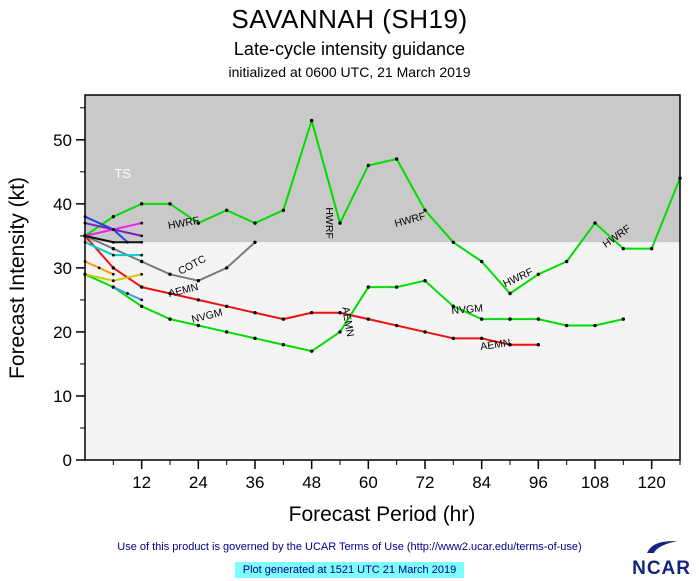 Image resolution: width=699 pixels, height=581 pixels. Describe the element at coordinates (349, 19) in the screenshot. I see `page-title: SAVANNAH (SH19)` at that location.